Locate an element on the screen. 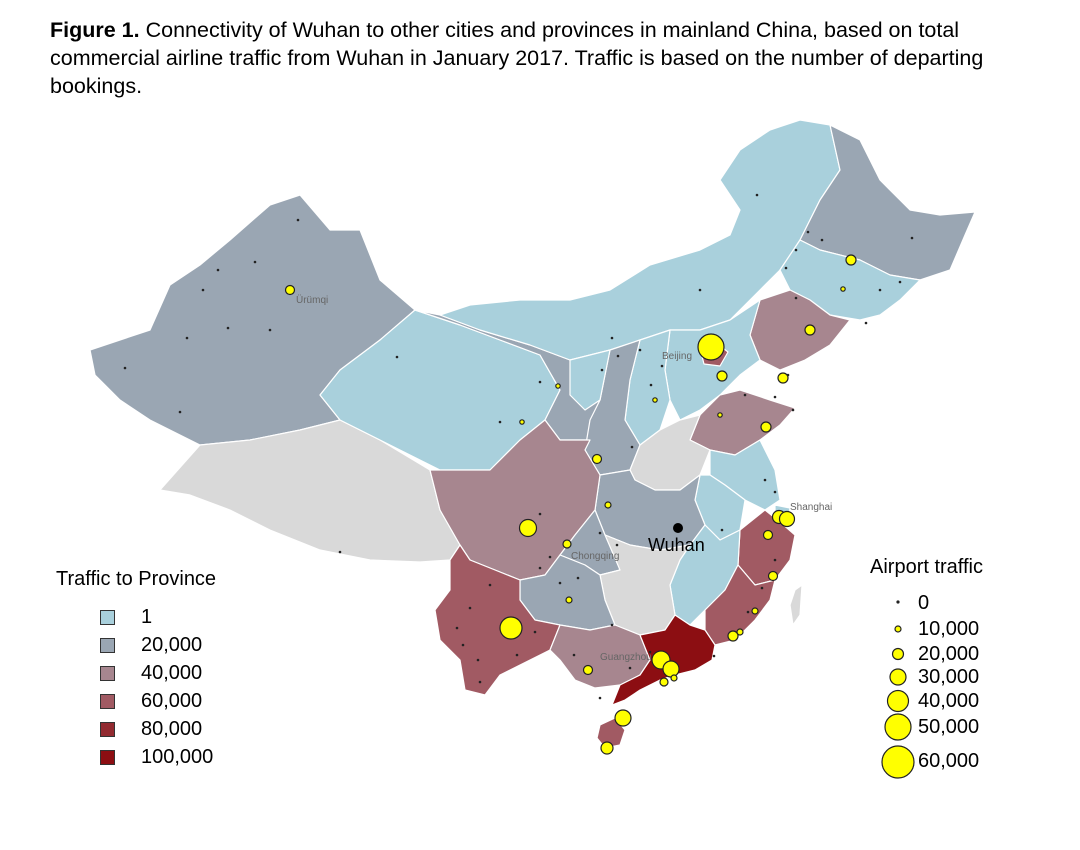 The height and width of the screenshot is (850, 1080). legend-label: 20,000 is located at coordinates (172, 645).